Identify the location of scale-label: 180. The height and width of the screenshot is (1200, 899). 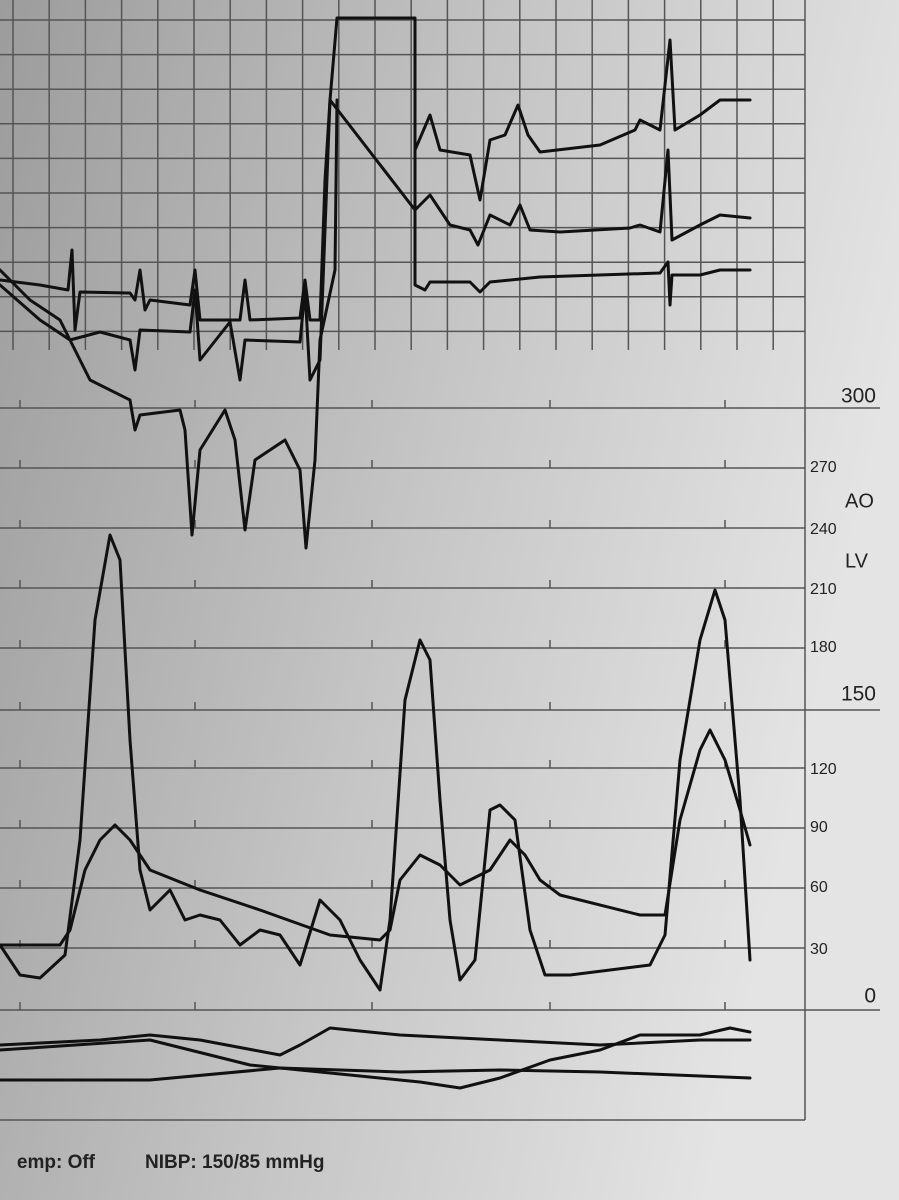
(823, 647).